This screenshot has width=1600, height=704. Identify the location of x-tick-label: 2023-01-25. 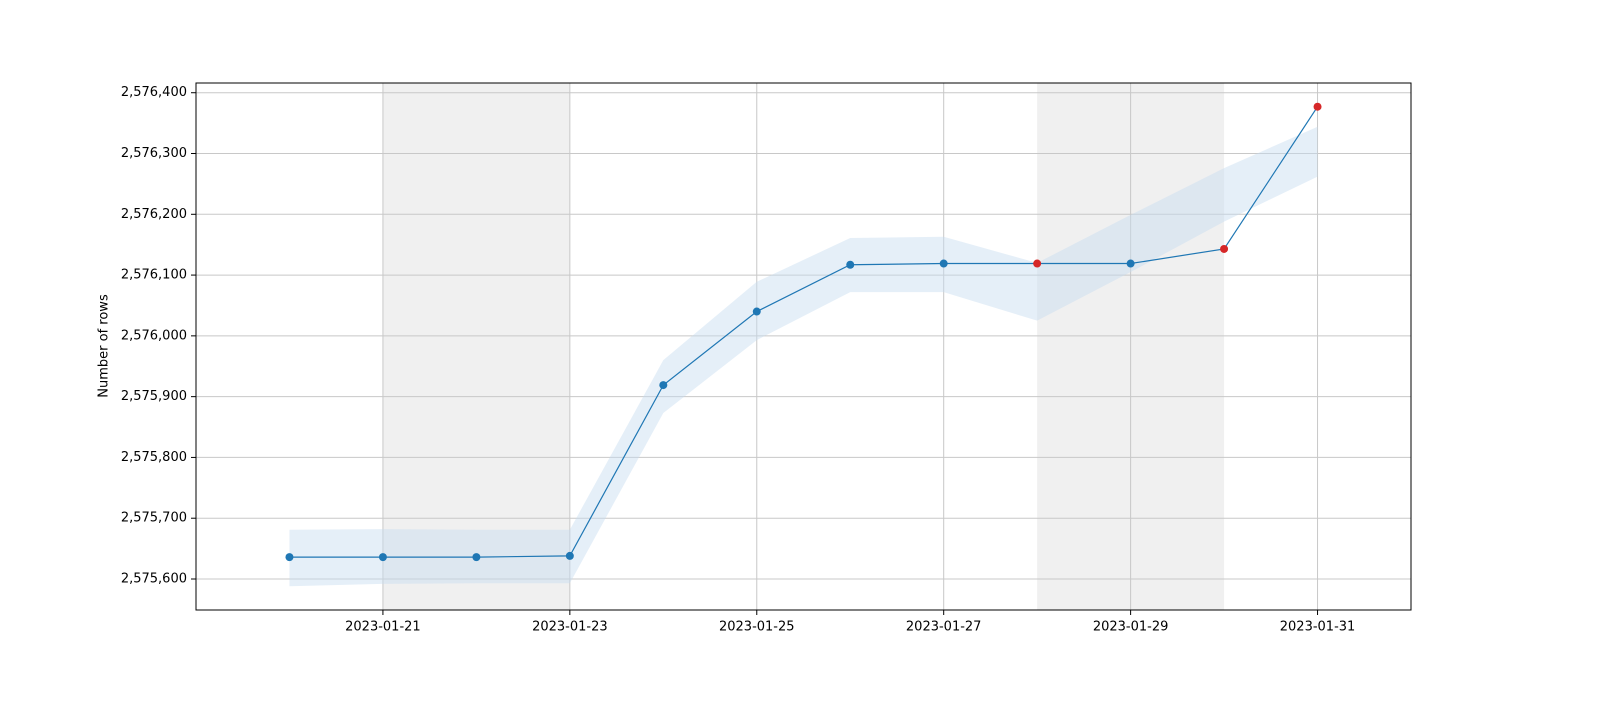
(757, 627).